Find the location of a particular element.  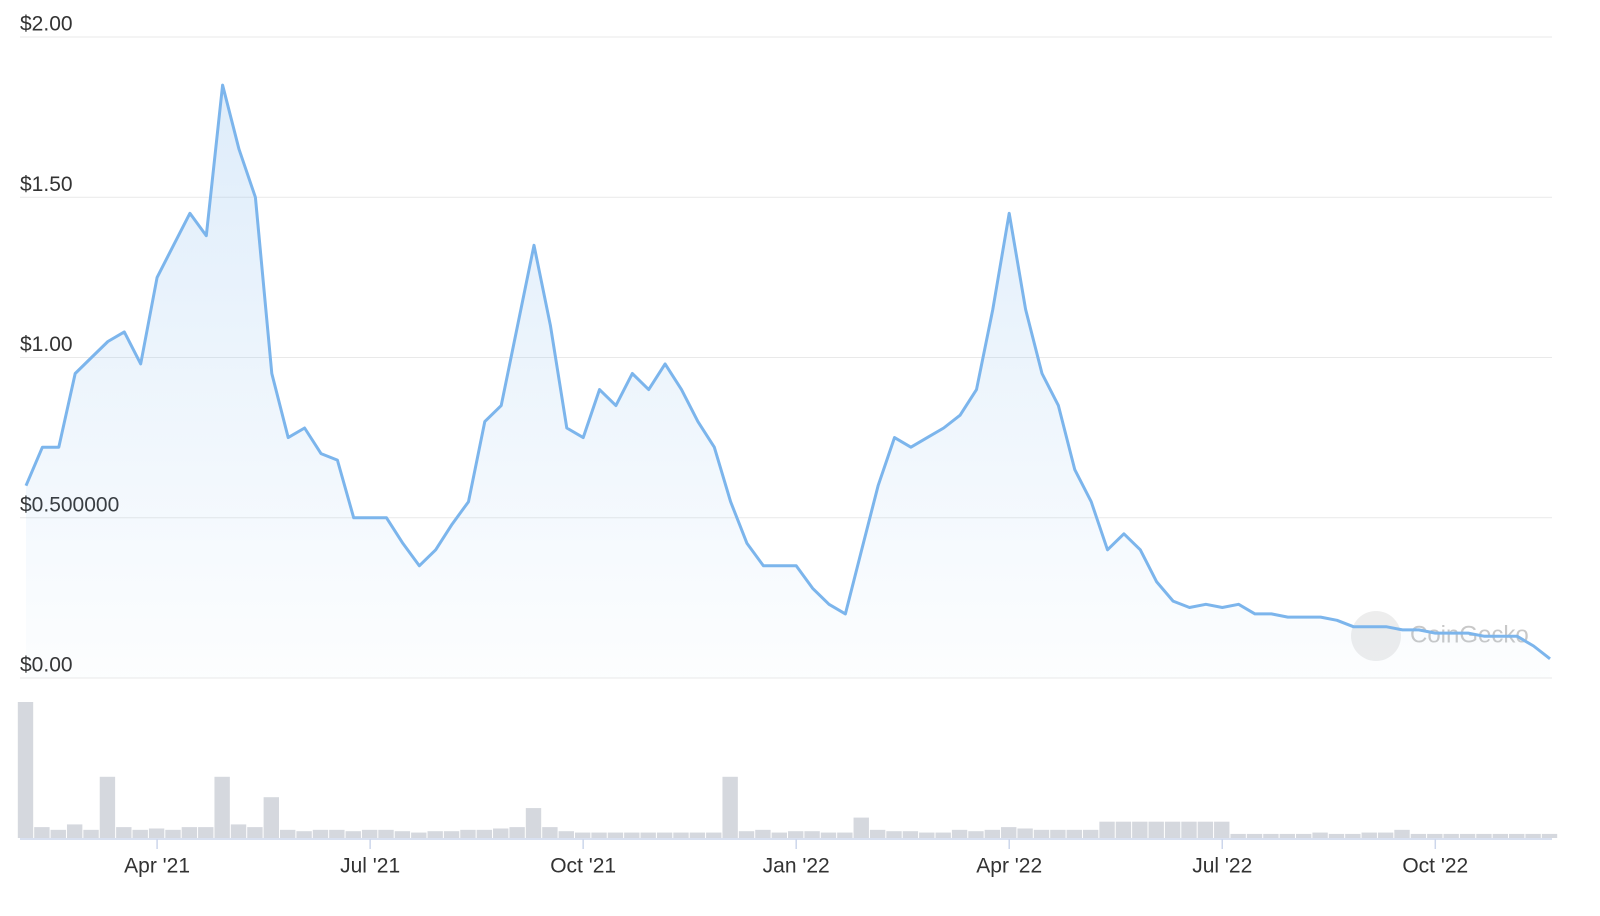

y-tick-label: $1.00 is located at coordinates (46, 344).